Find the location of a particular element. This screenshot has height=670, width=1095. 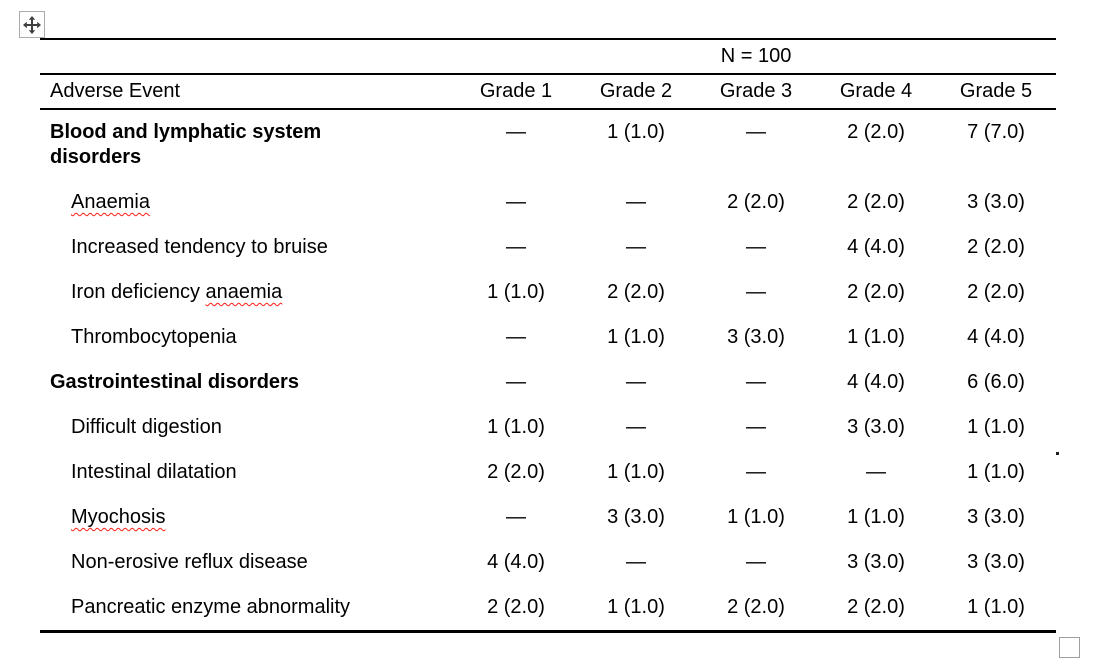

misspelled-word: anaemia is located at coordinates (244, 292).